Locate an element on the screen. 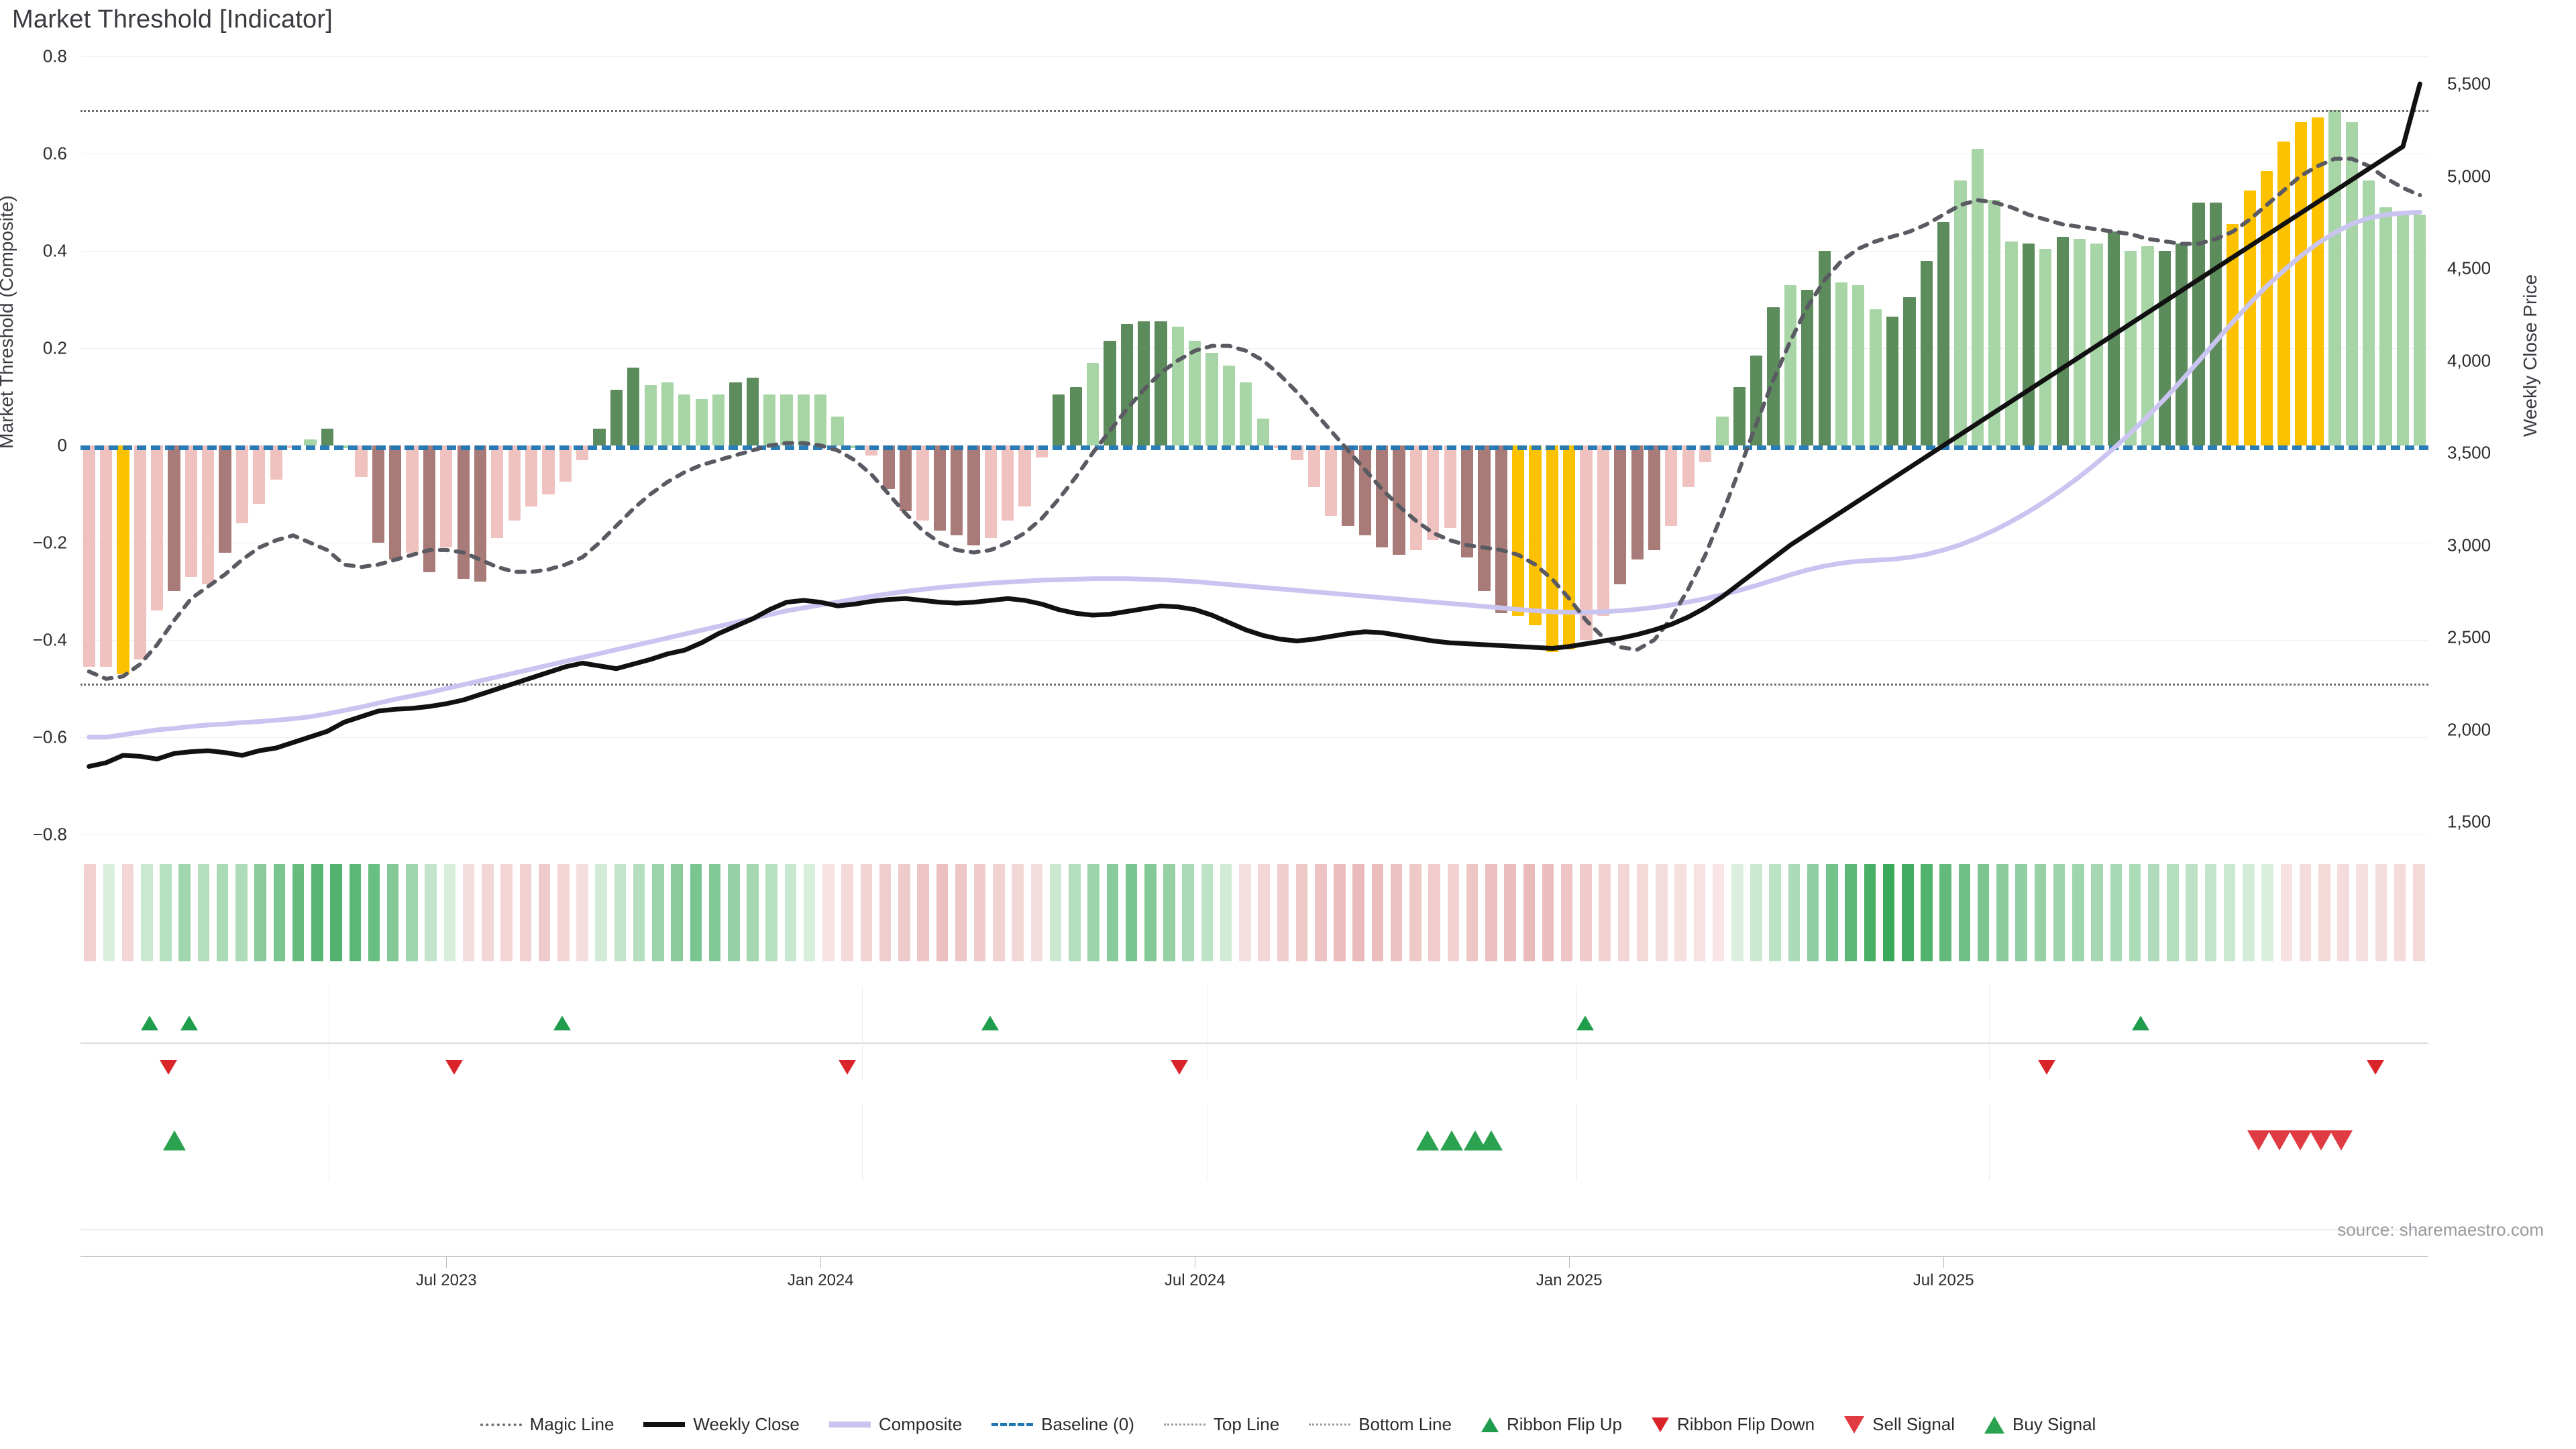 This screenshot has height=1449, width=2576. ribbon-strip is located at coordinates (1254, 912).